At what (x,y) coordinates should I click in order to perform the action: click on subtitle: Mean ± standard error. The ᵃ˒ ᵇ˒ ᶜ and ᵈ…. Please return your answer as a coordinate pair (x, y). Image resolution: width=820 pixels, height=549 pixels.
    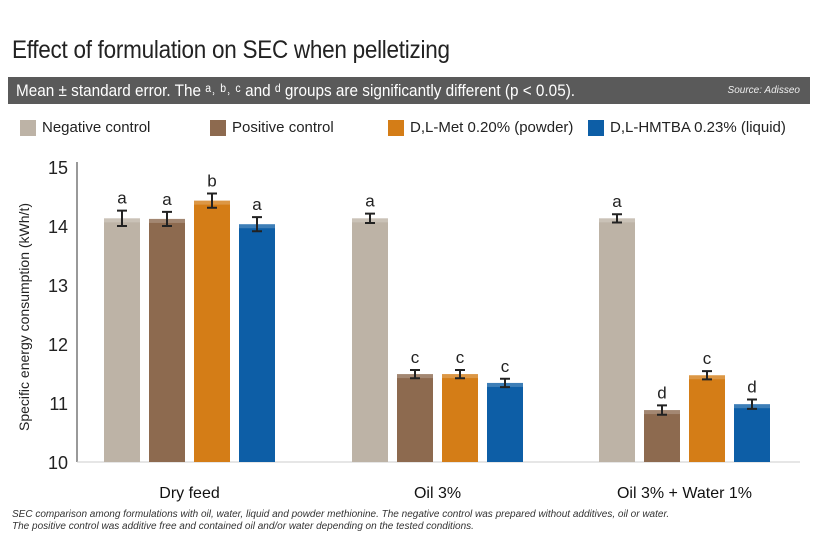
    Looking at the image, I should click on (296, 90).